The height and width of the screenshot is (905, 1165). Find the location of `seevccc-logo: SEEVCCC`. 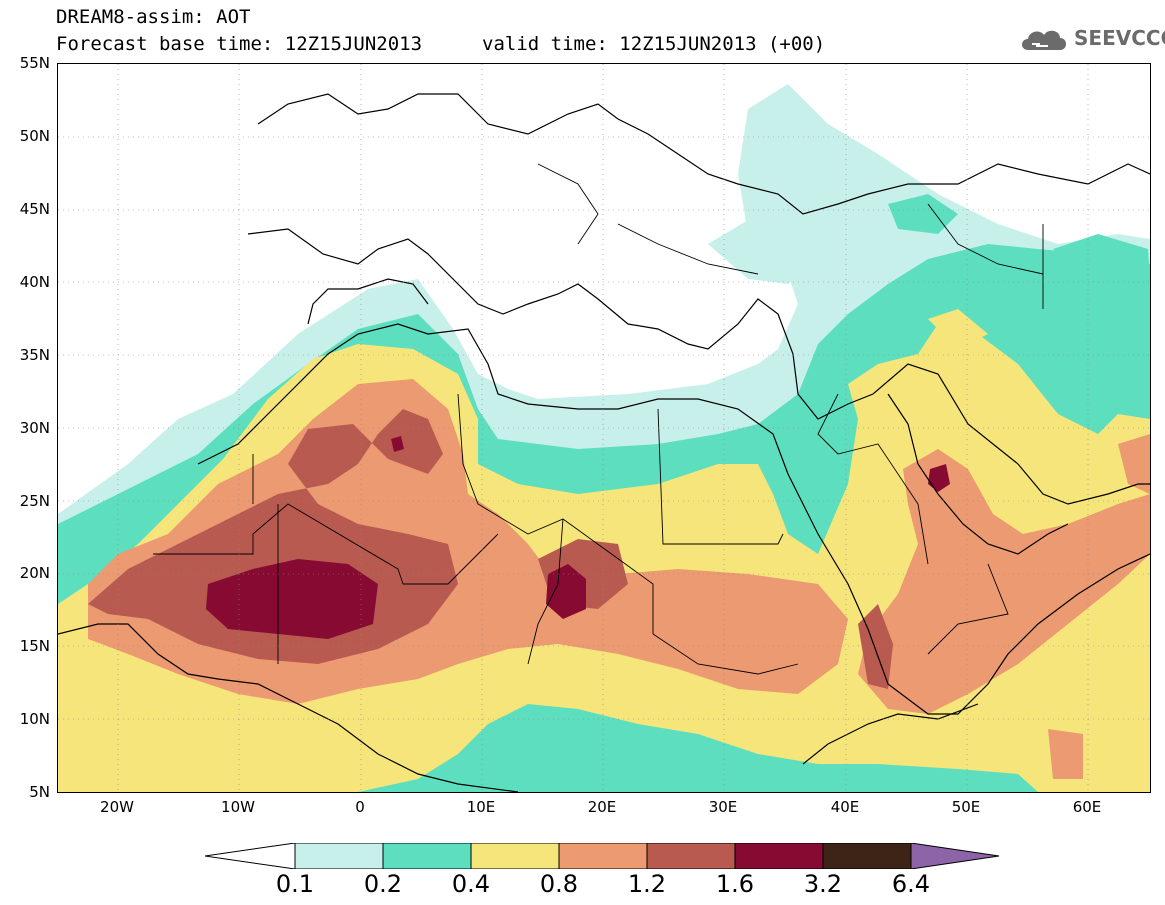

seevccc-logo: SEEVCCC is located at coordinates (1091, 40).